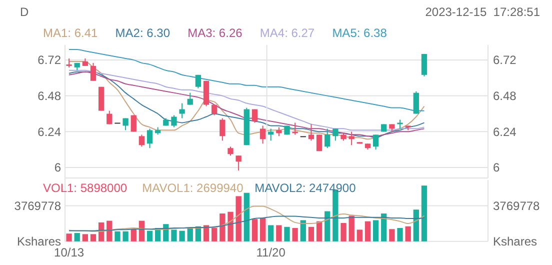 The image size is (552, 265). What do you see at coordinates (496, 167) in the screenshot?
I see `y2-tick-label: 6` at bounding box center [496, 167].